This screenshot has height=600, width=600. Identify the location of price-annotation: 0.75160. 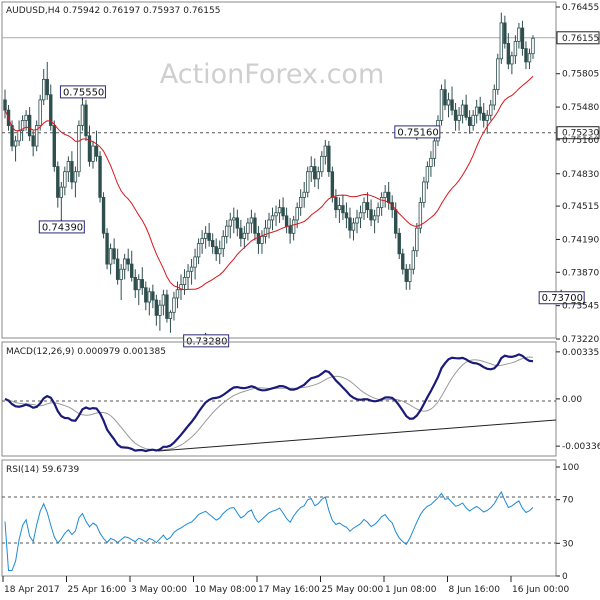
(417, 132).